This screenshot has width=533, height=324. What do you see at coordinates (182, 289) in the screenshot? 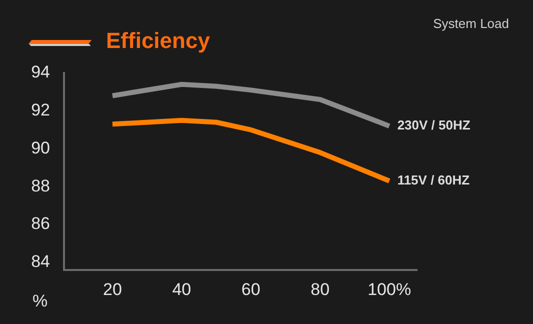
I see `x-tick-label: 40` at bounding box center [182, 289].